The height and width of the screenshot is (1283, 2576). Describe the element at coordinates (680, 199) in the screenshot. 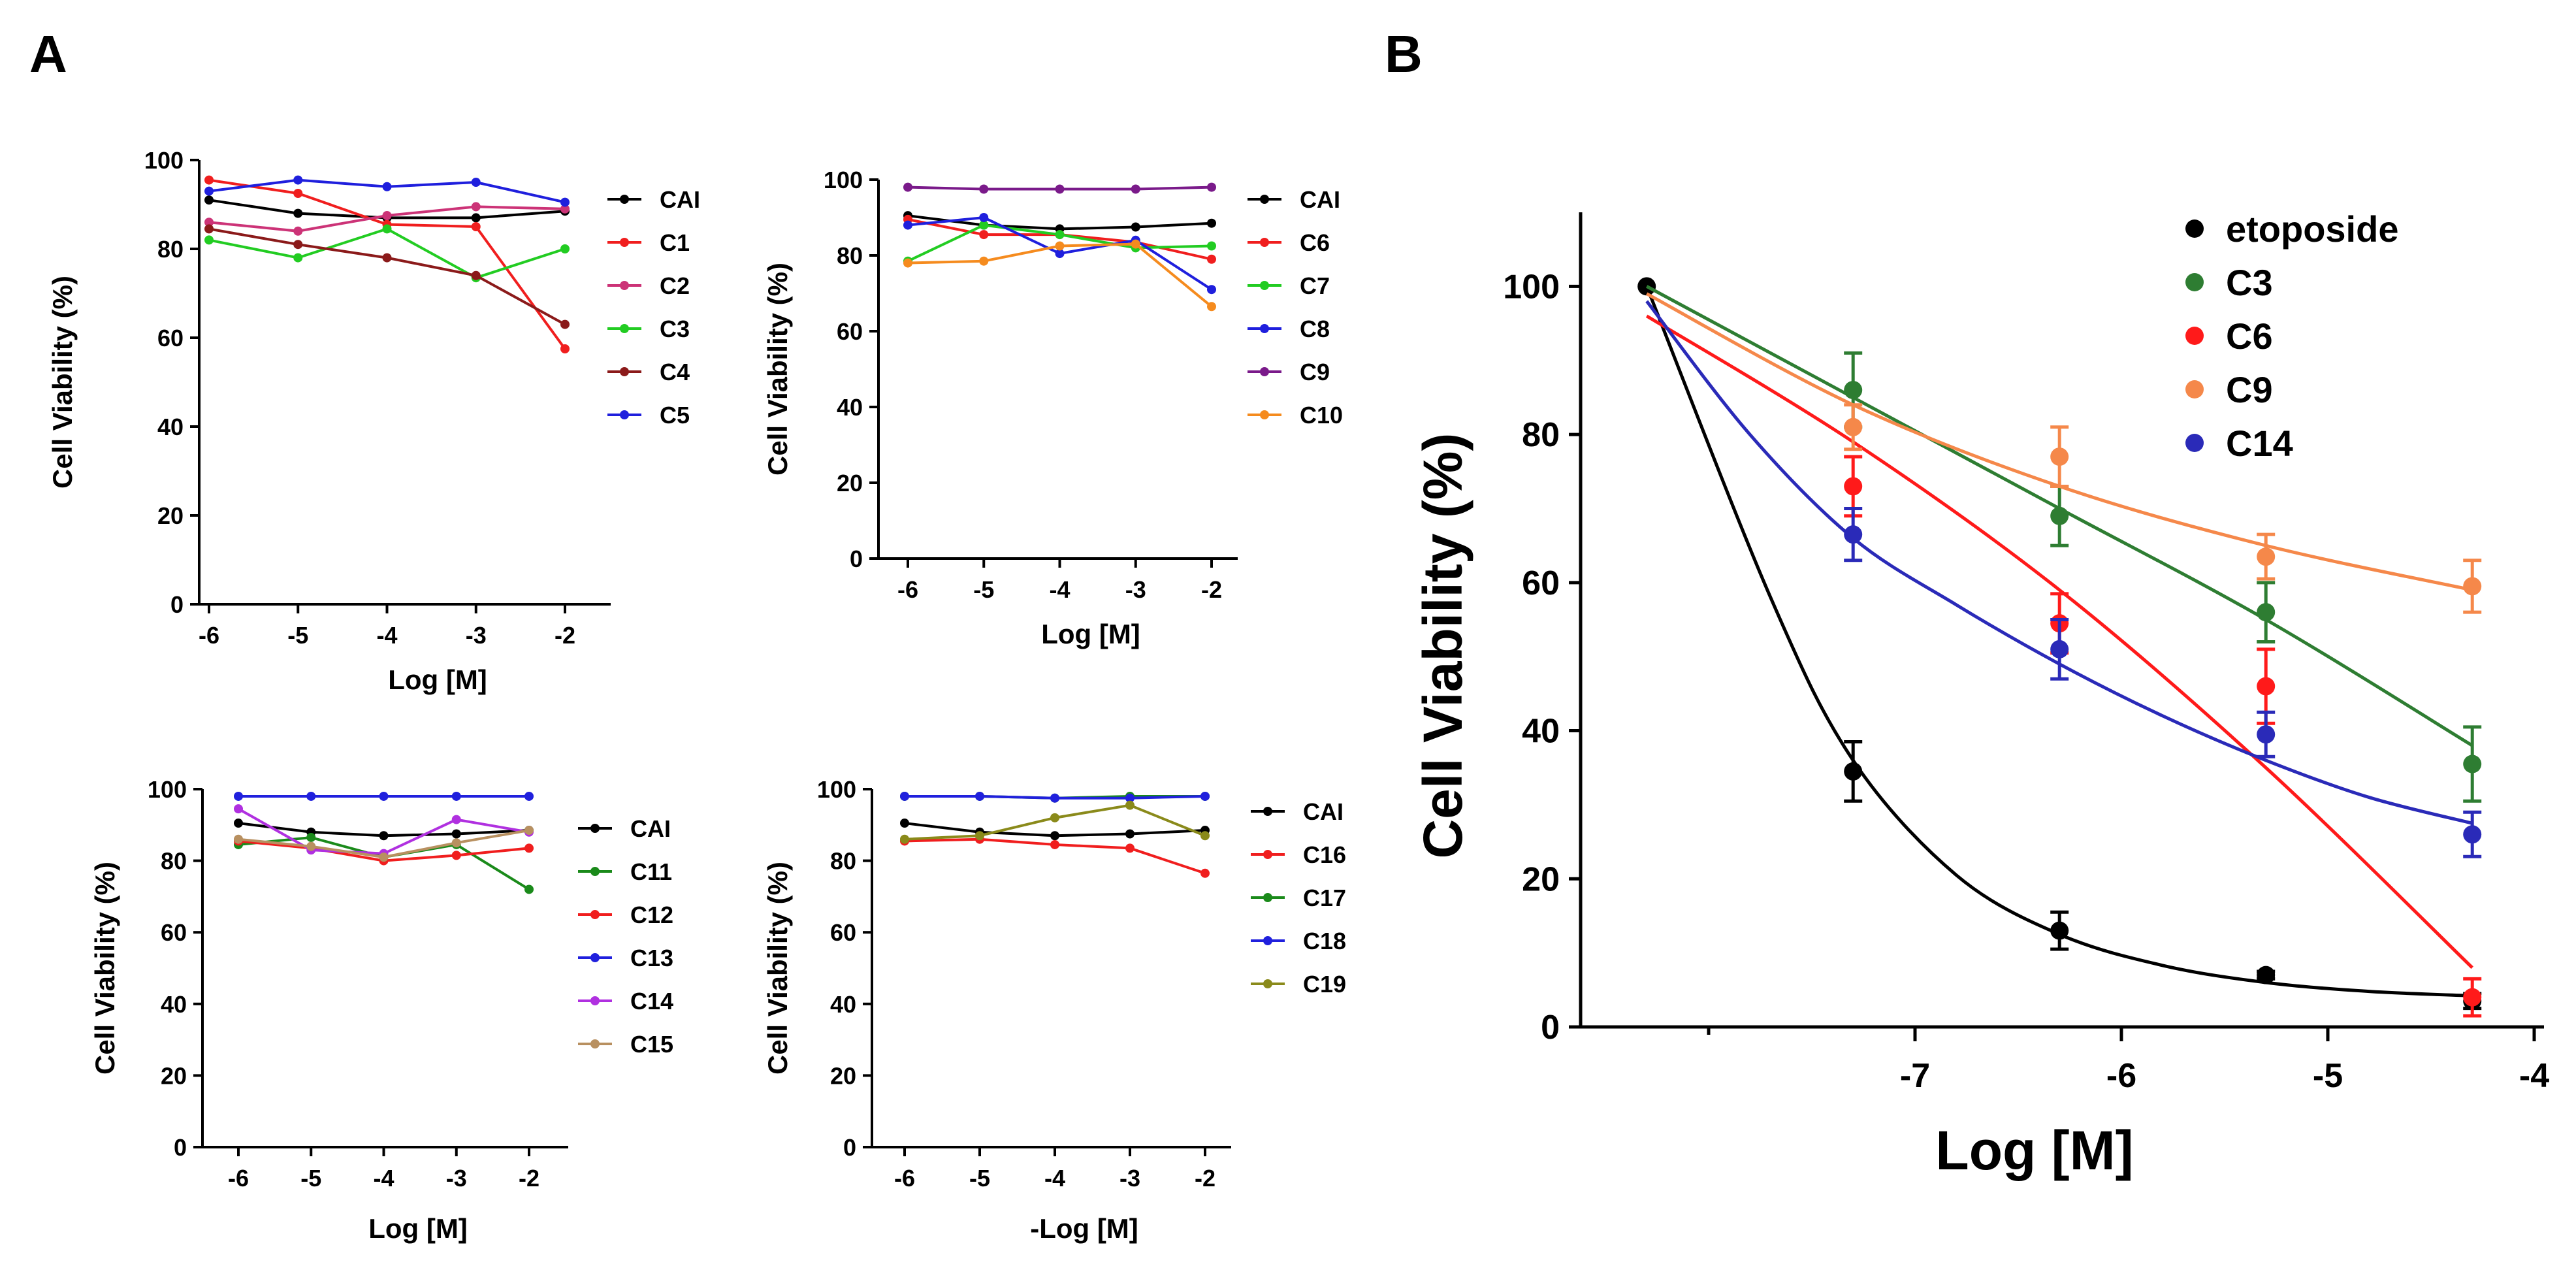

I see `legend-label-cai: CAI` at that location.